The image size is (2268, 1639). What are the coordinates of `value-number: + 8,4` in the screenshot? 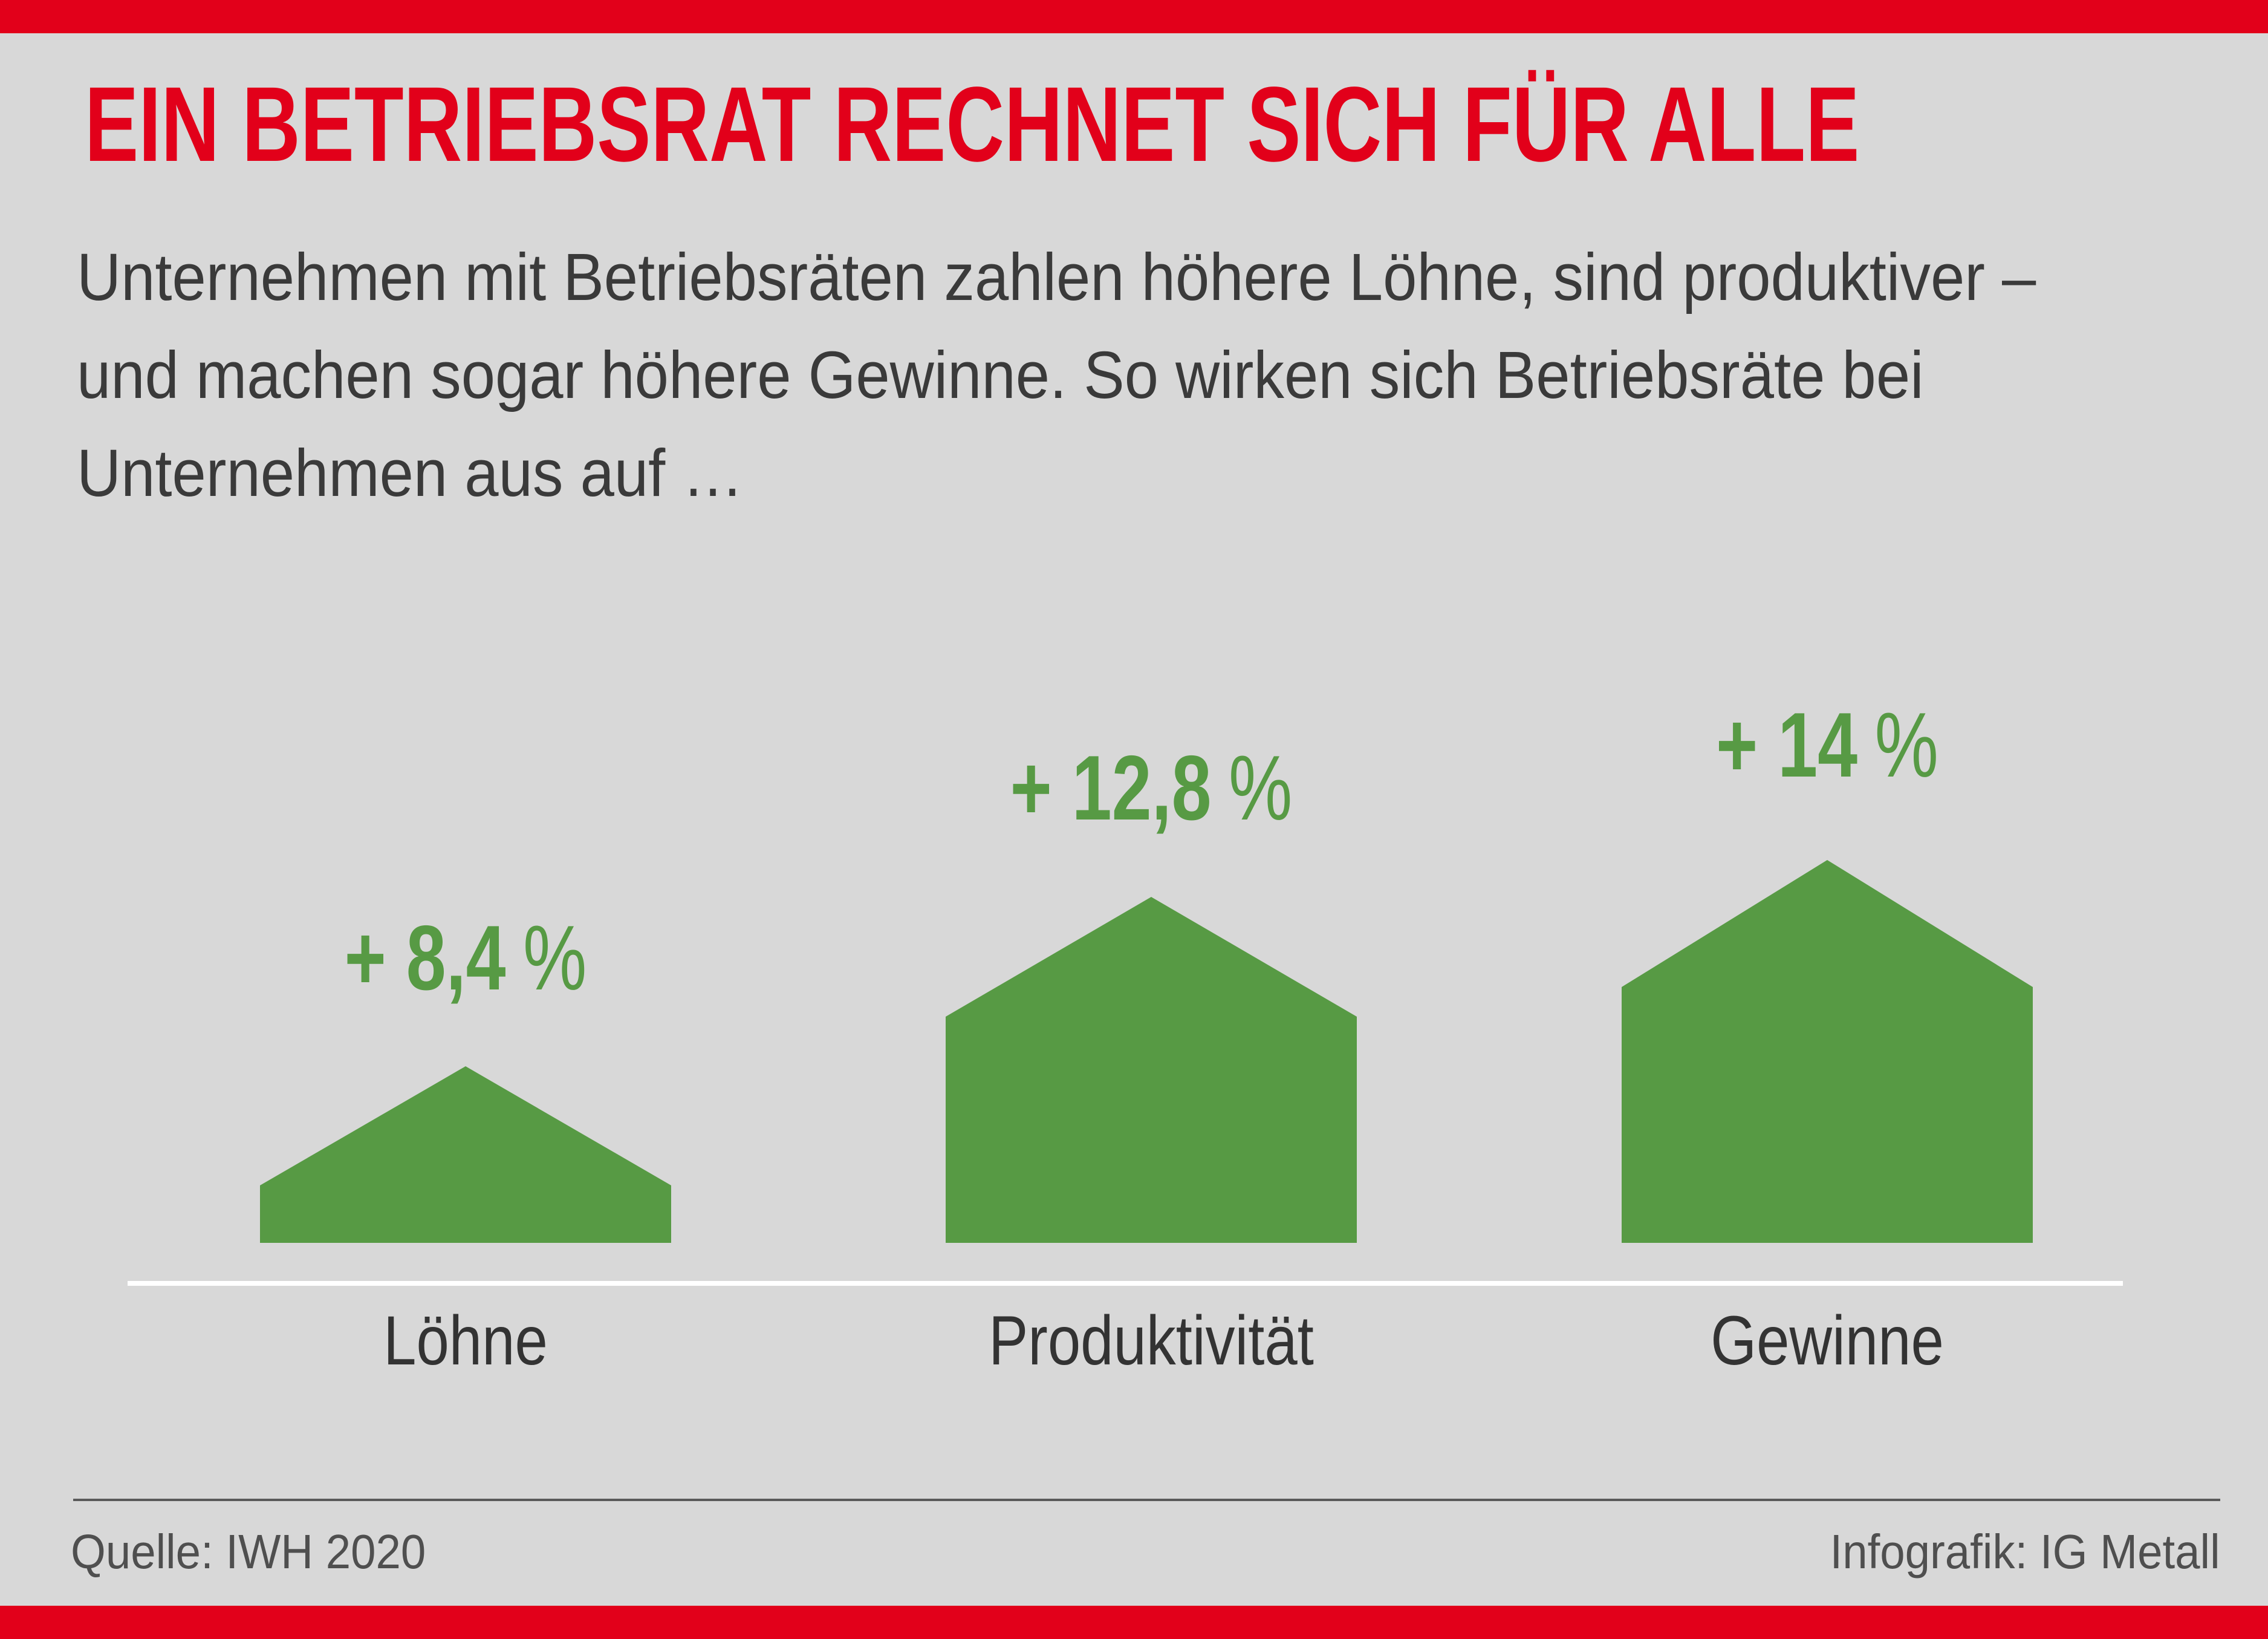 It's located at (425, 958).